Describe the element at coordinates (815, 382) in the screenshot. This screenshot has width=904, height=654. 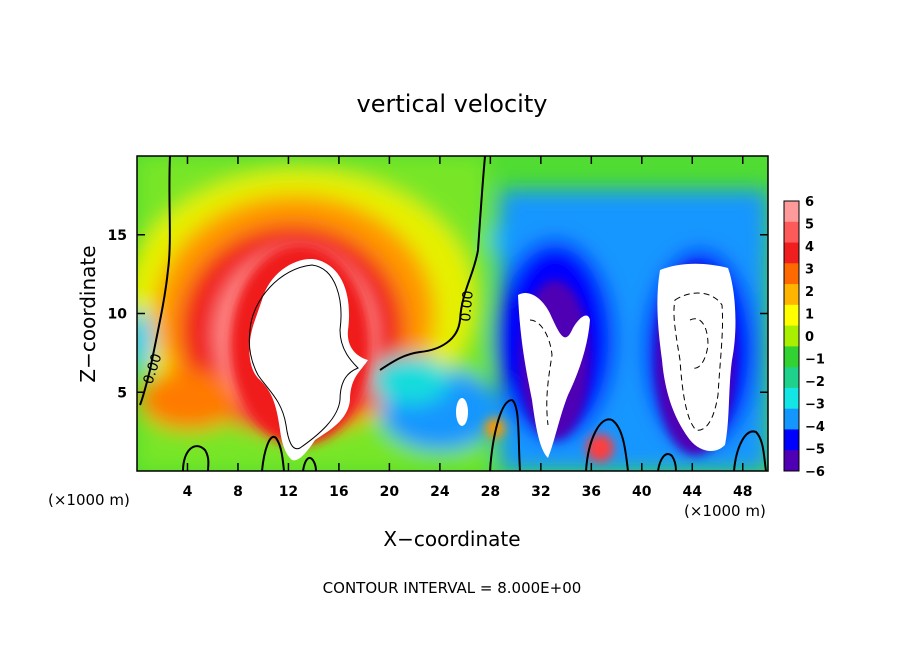
I see `colorbar-label: −2` at that location.